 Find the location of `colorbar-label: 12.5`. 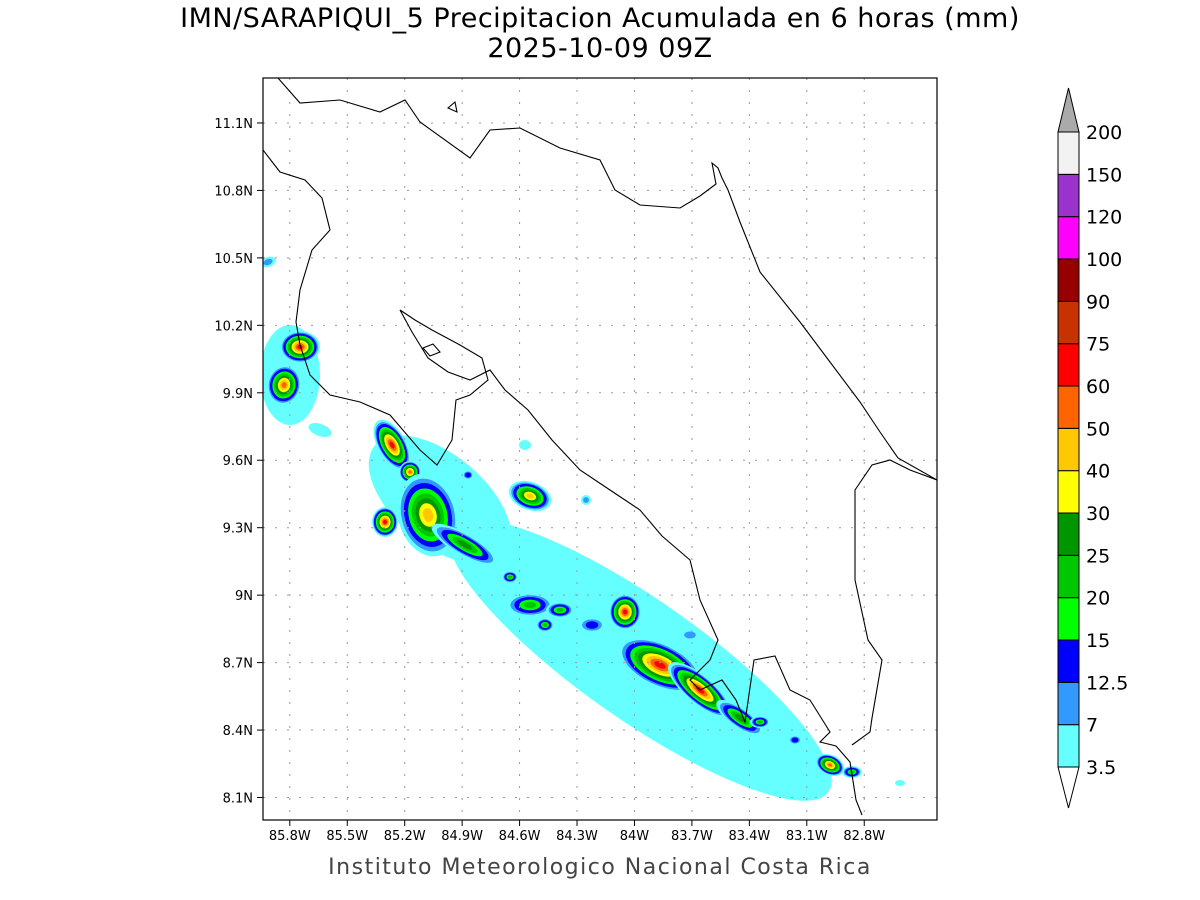

colorbar-label: 12.5 is located at coordinates (1107, 683).